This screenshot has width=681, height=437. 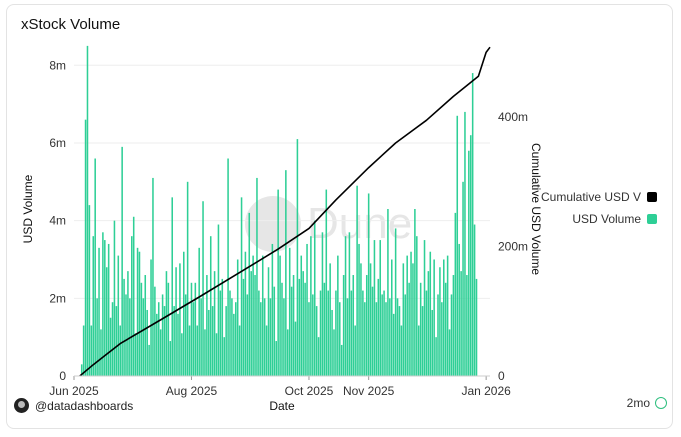 I want to click on x-tick-label: Jan 2026, so click(x=486, y=391).